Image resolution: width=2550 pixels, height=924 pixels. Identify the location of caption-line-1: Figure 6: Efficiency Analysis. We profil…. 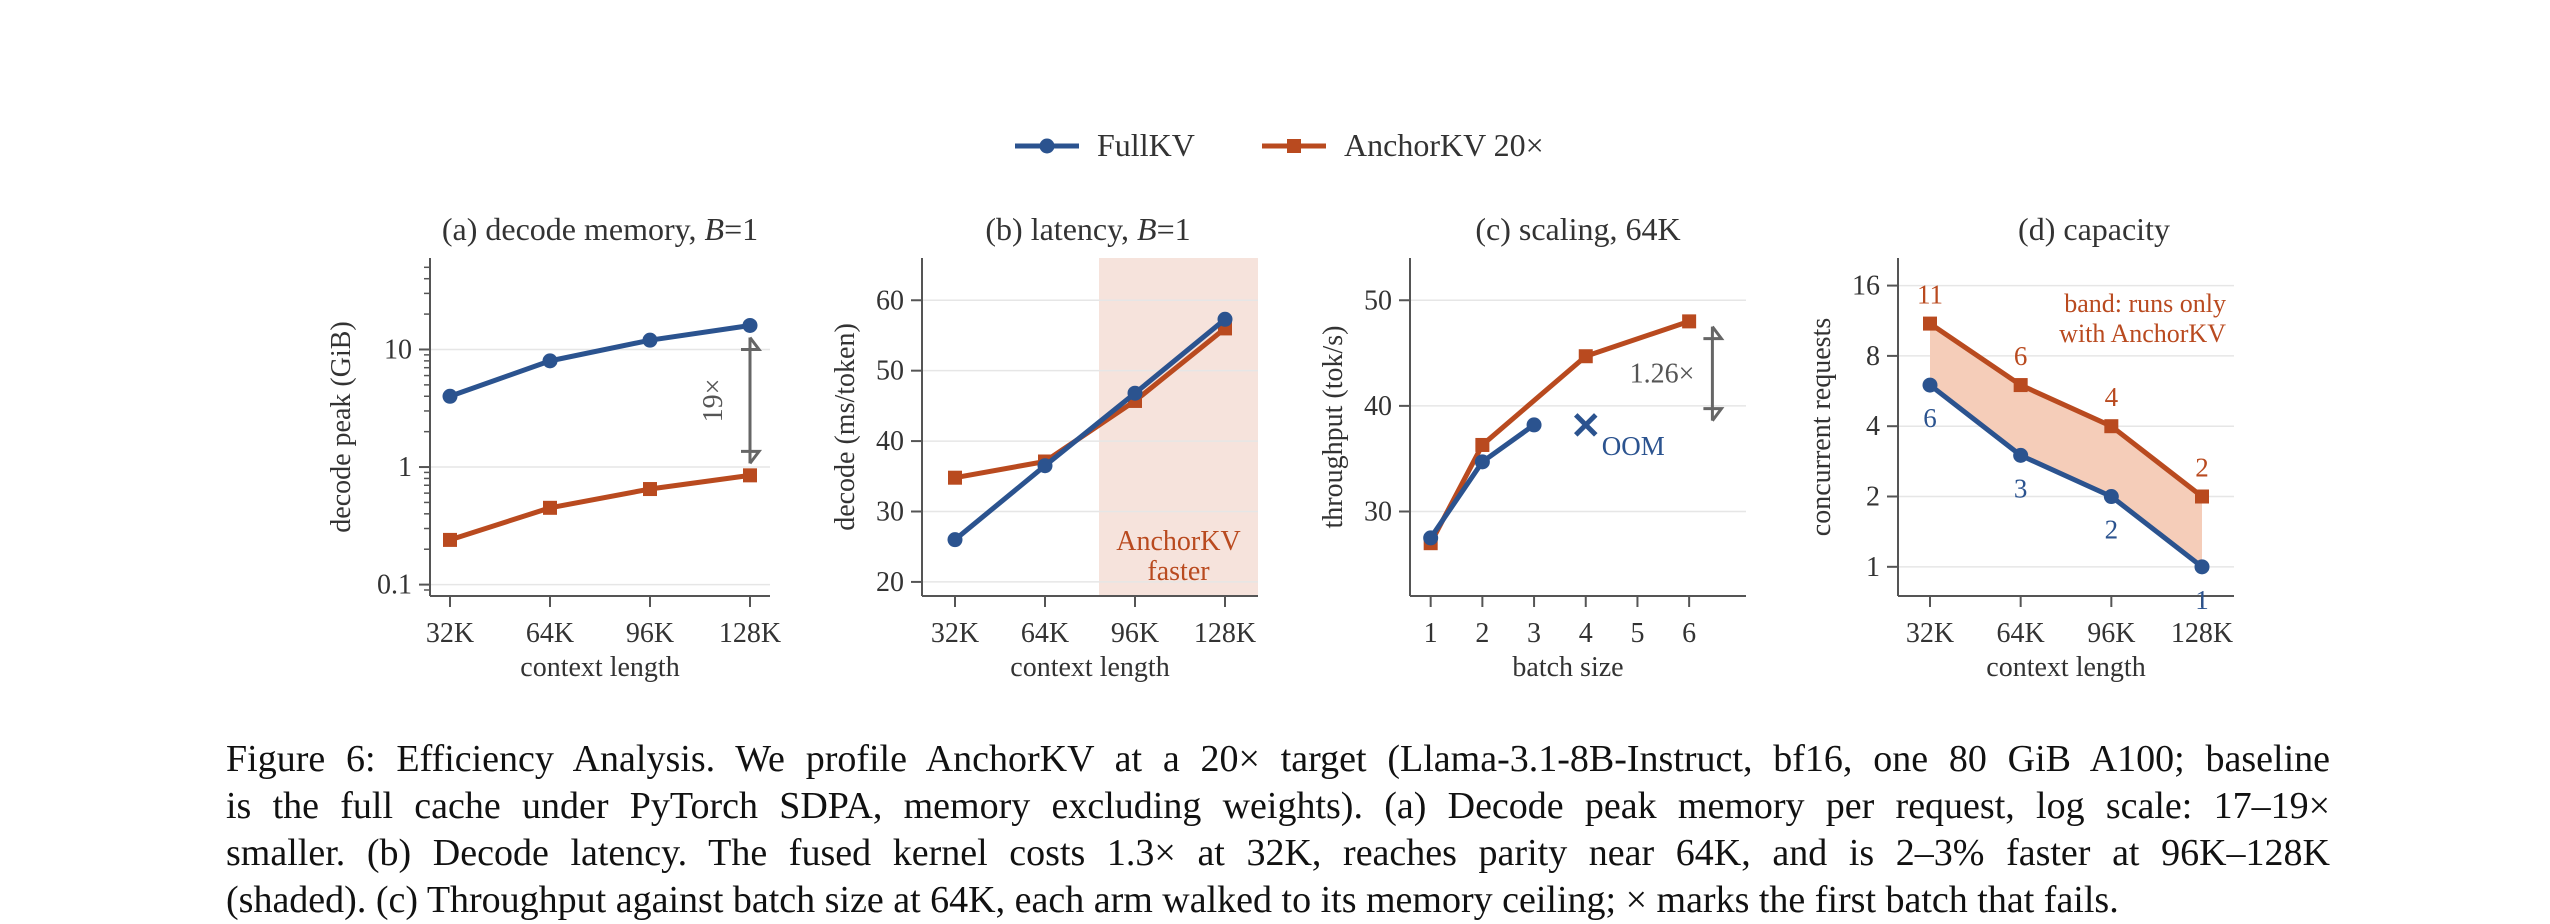
(1278, 759).